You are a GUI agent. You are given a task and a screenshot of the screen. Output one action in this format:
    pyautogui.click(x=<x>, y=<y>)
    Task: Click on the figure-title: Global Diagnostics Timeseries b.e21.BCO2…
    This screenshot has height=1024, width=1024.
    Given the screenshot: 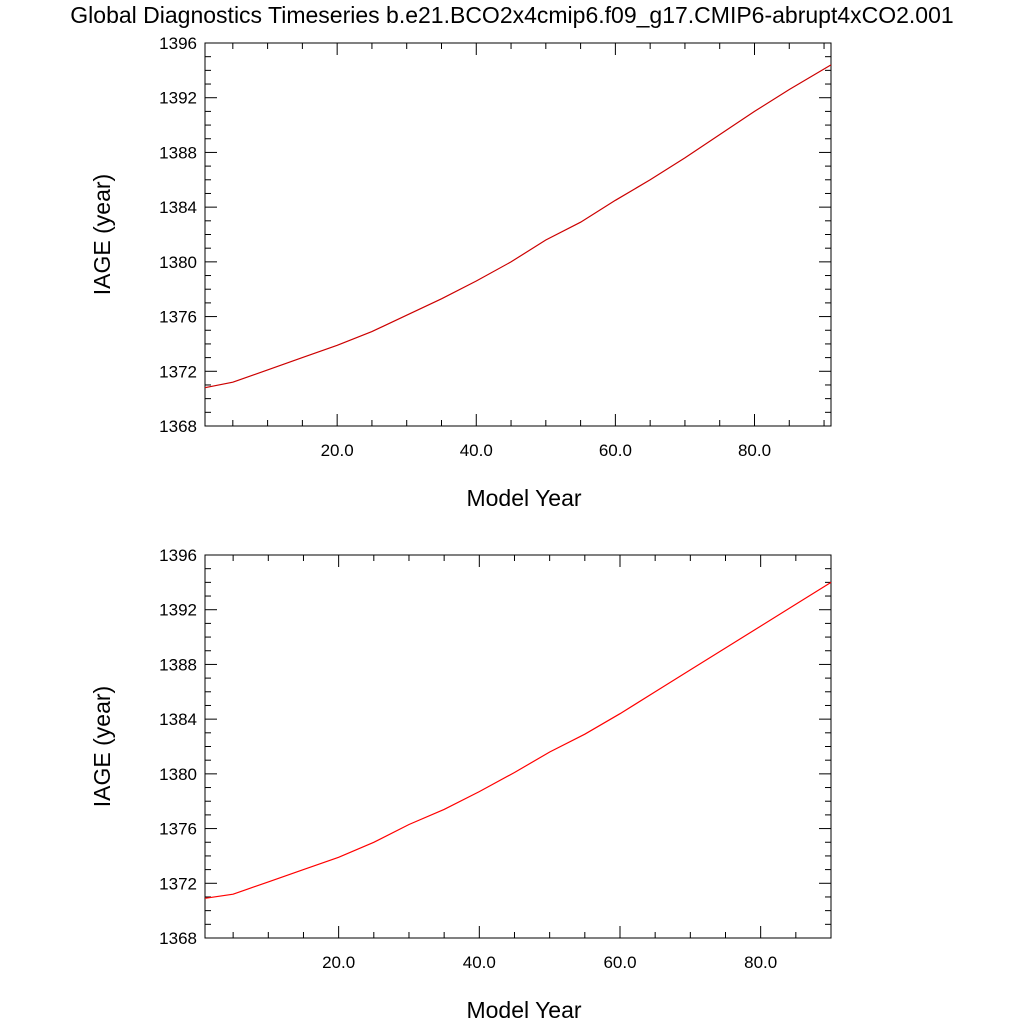 What is the action you would take?
    pyautogui.click(x=512, y=15)
    